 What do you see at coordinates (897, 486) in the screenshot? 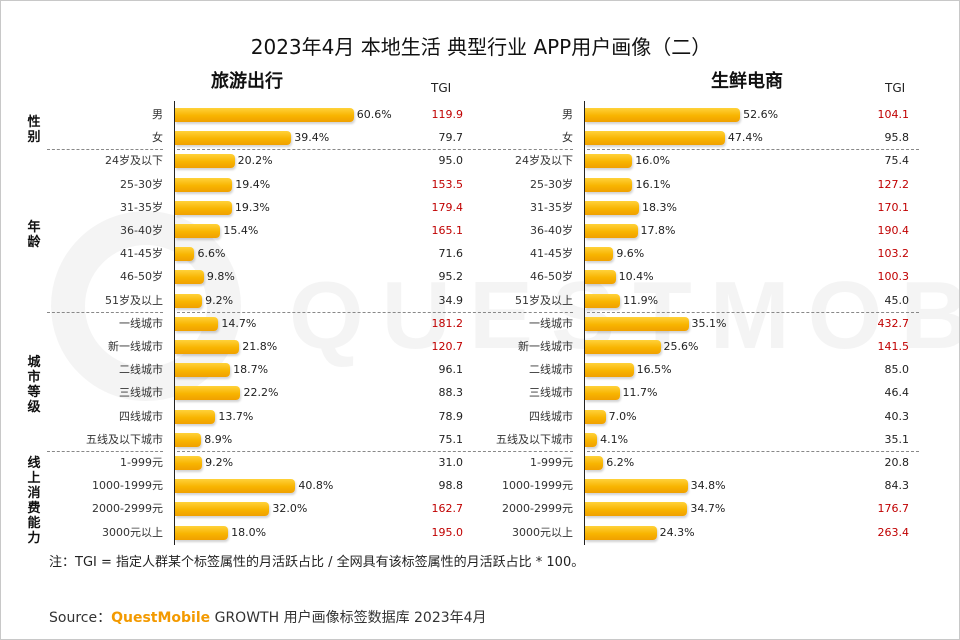
I see `tgi-value: 84.3` at bounding box center [897, 486].